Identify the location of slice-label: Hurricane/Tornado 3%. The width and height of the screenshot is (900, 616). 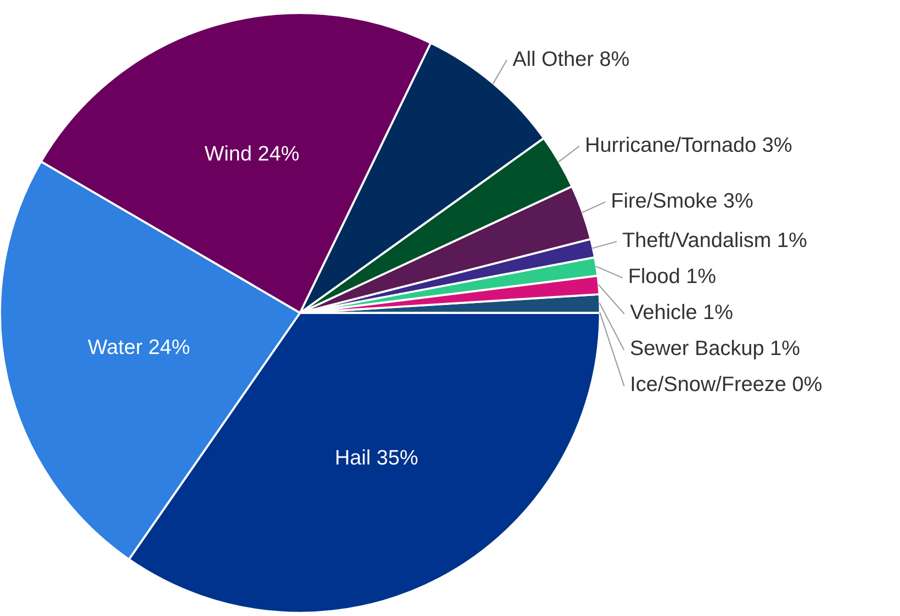
(689, 144).